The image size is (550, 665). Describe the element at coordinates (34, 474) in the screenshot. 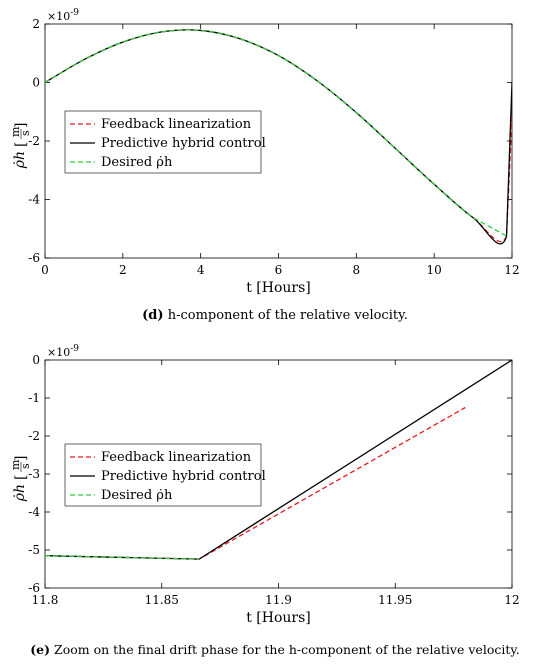

I see `y-tick-label: -3` at that location.